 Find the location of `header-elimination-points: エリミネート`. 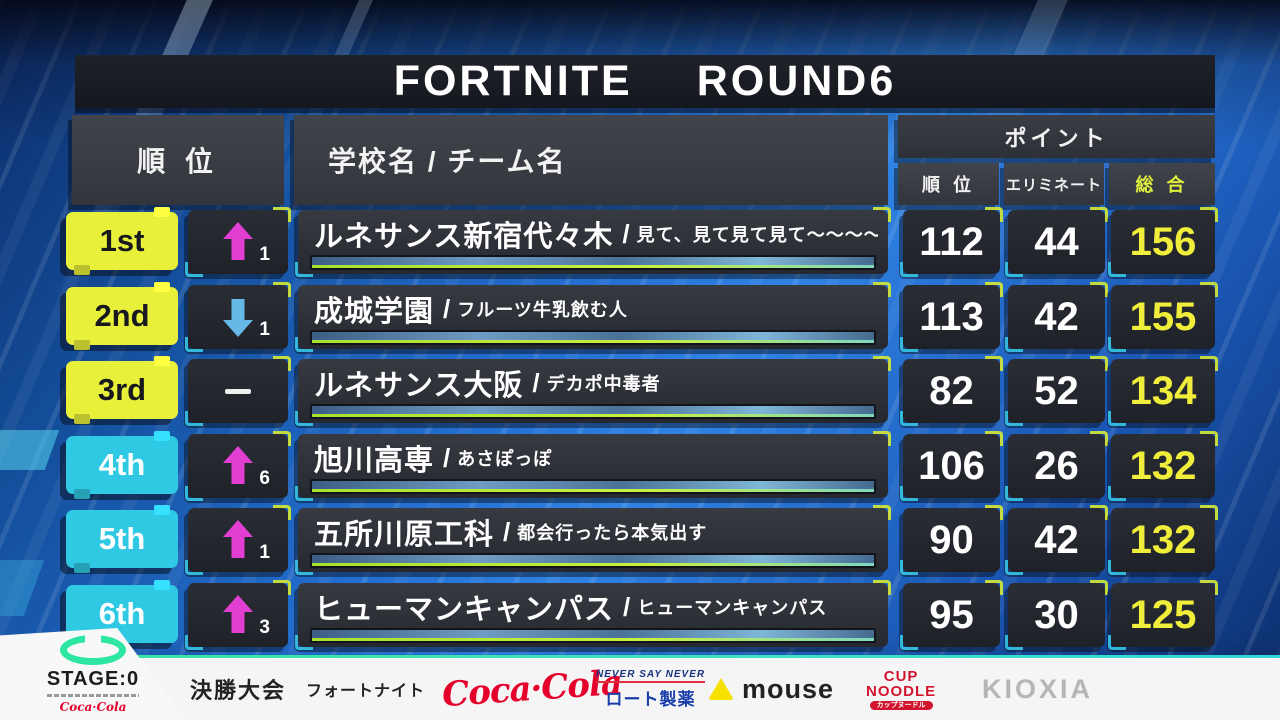

header-elimination-points: エリミネート is located at coordinates (1054, 184).